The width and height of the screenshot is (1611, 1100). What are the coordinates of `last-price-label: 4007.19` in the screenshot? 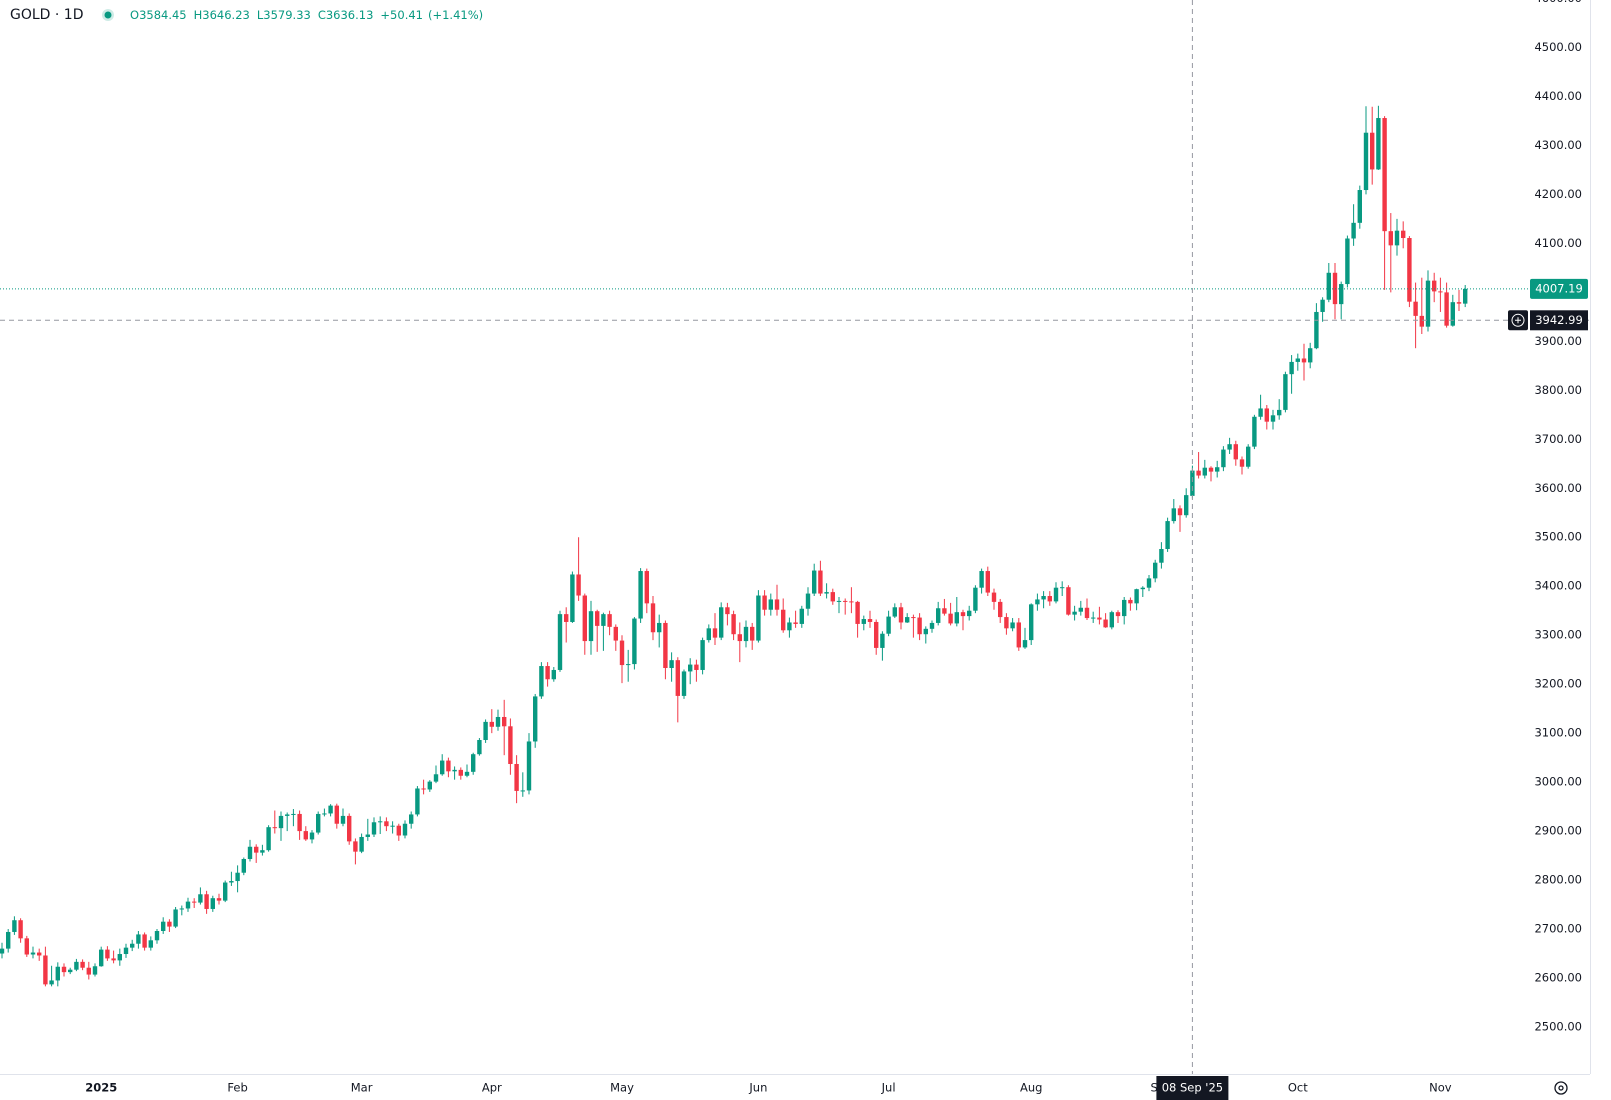 It's located at (1559, 288).